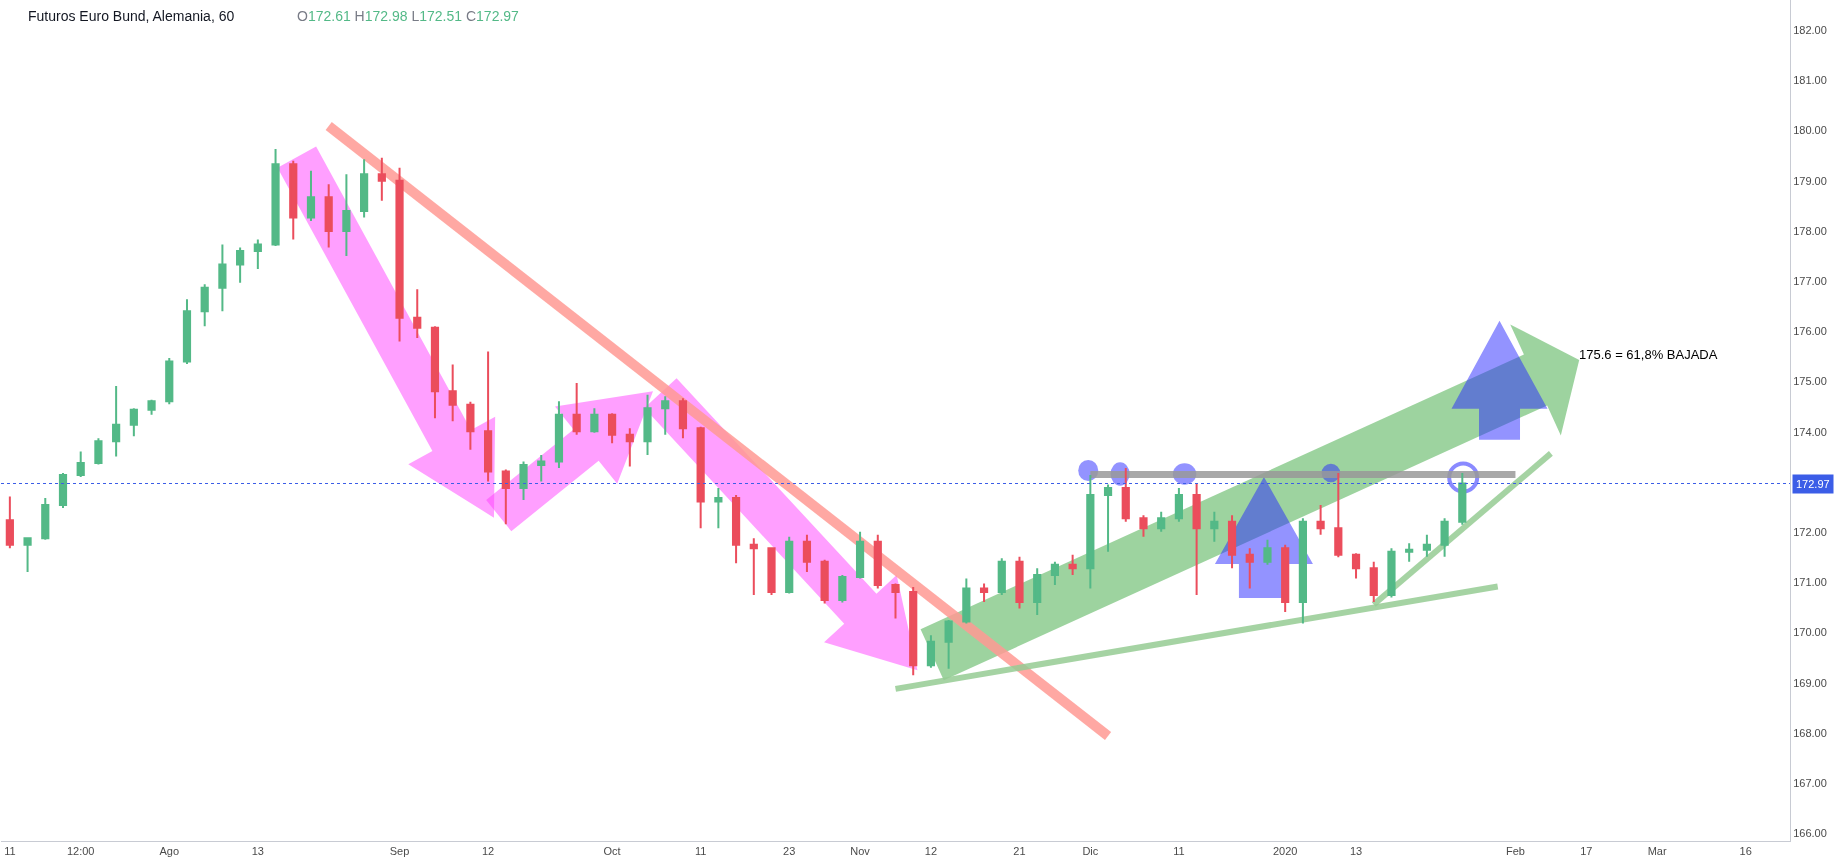 The width and height of the screenshot is (1844, 858). I want to click on x-tick-label: 2020, so click(1285, 851).